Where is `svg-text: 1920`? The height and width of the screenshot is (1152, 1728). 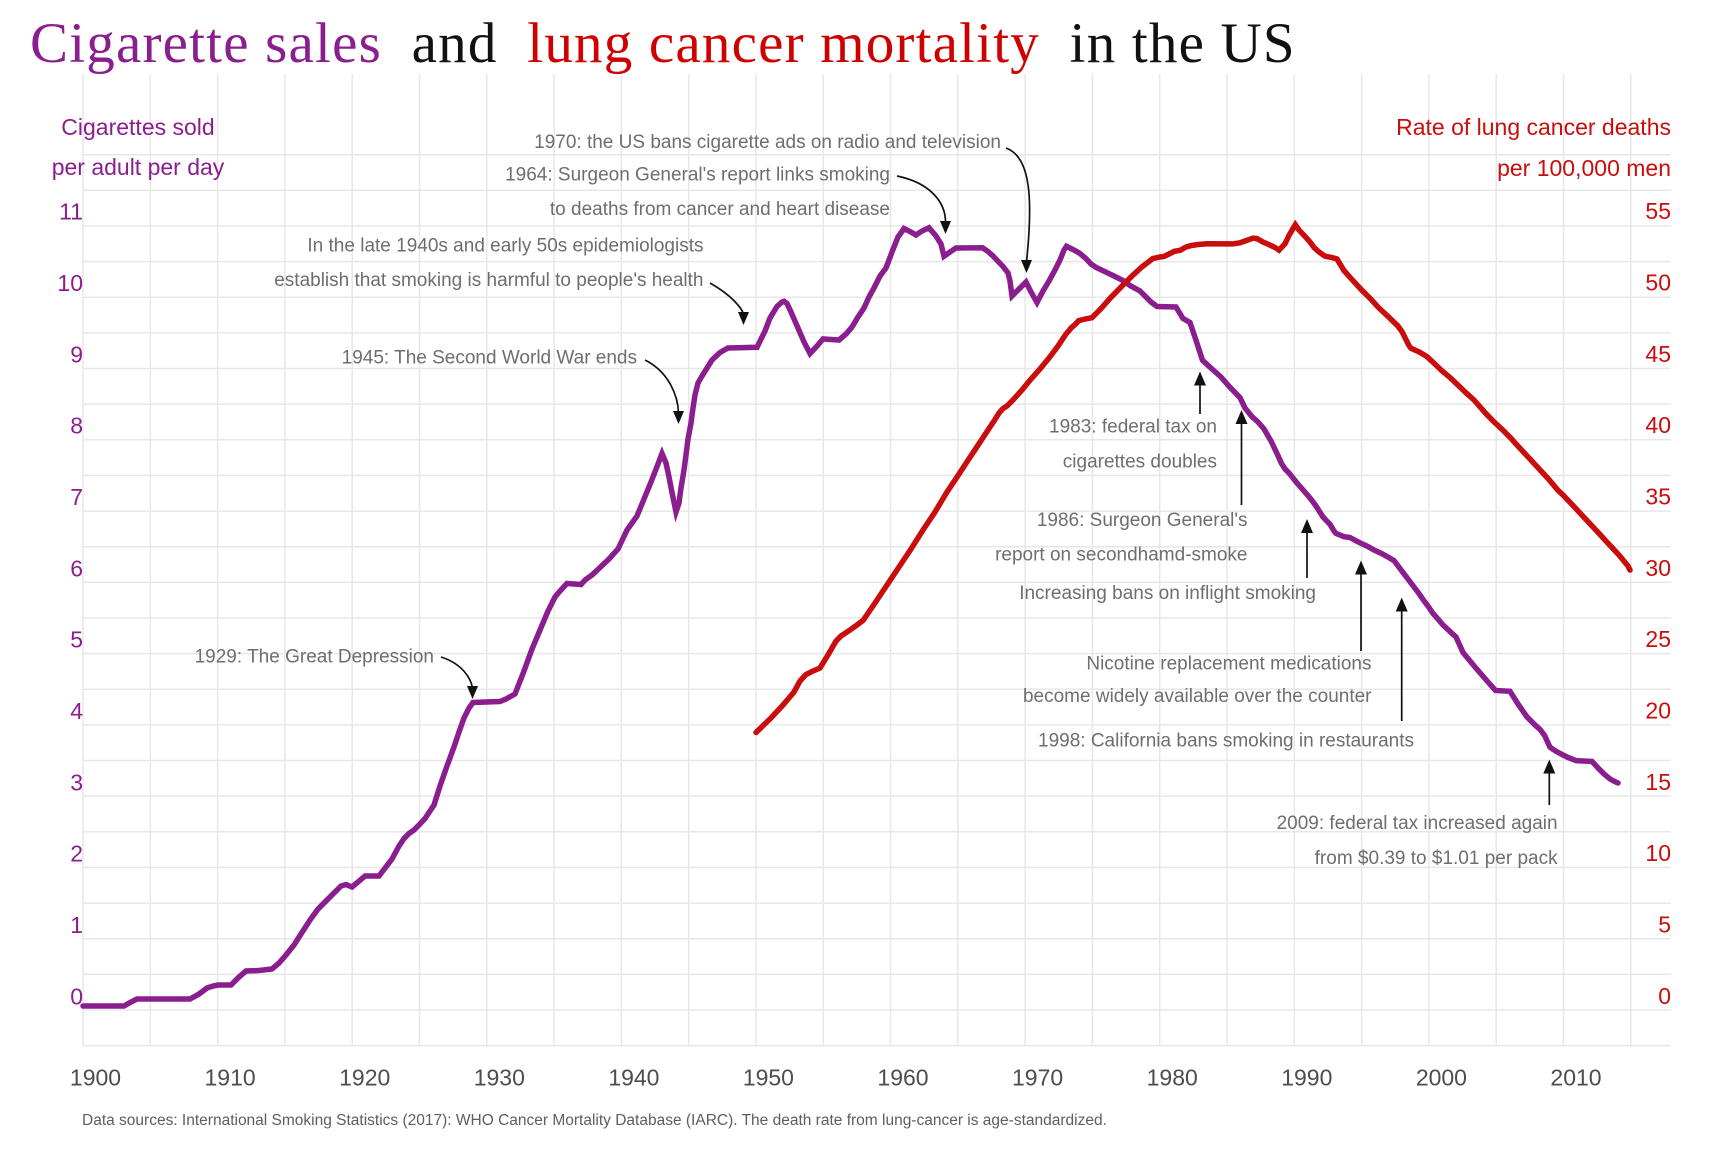
svg-text: 1920 is located at coordinates (364, 1077).